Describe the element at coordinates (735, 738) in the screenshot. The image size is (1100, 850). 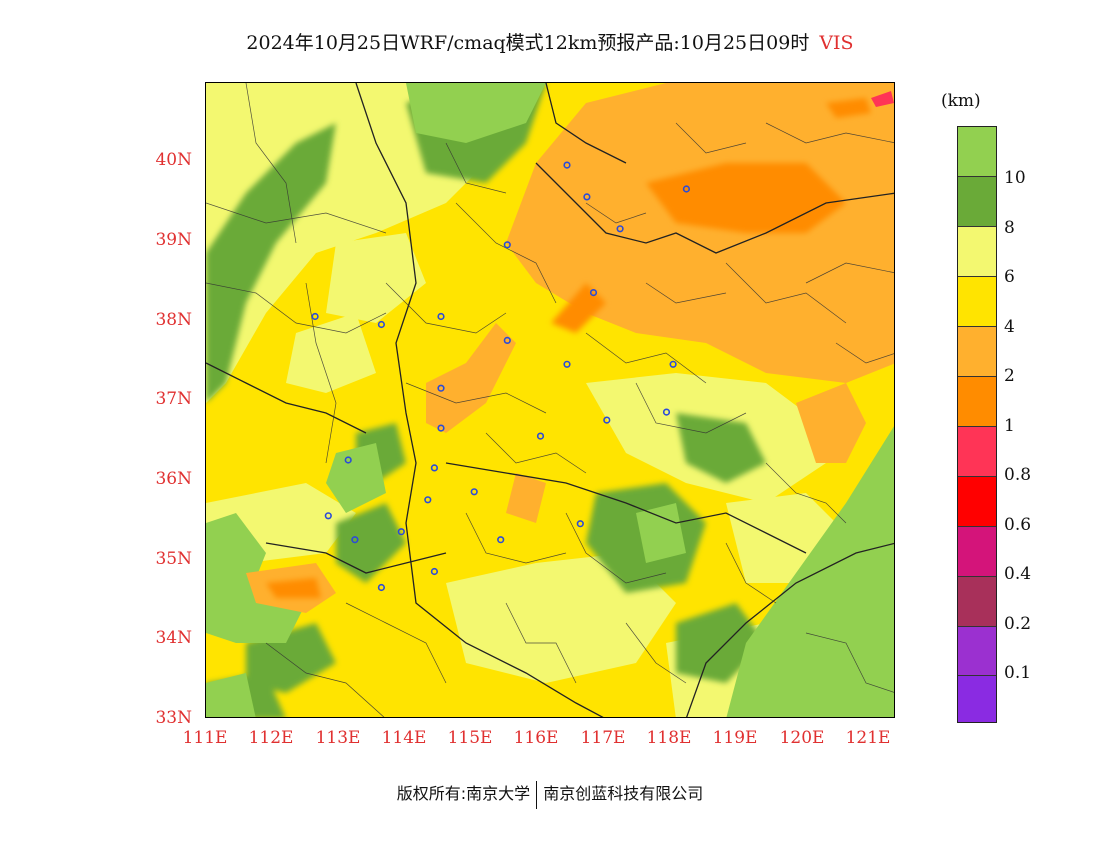
I see `lon-label-119e: 119E` at that location.